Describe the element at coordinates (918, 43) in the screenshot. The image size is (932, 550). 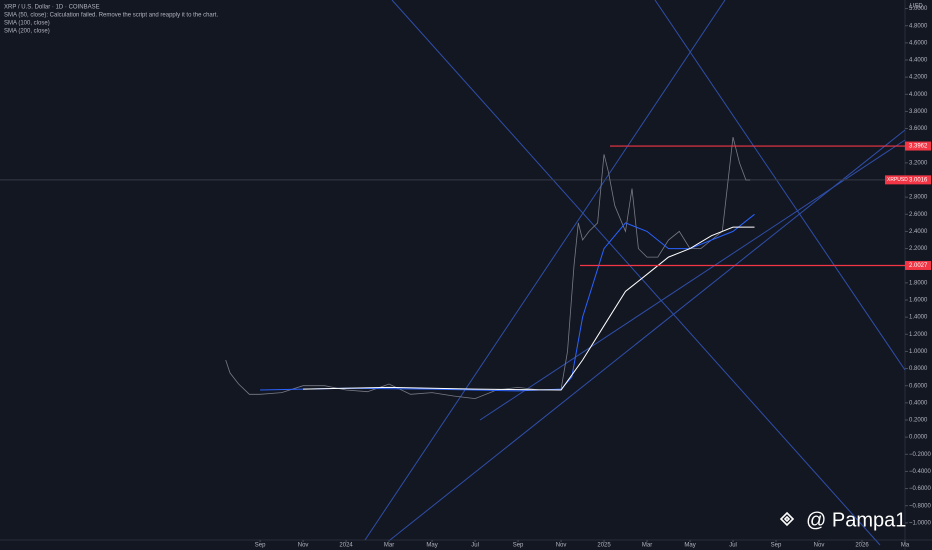
I see `y-tick-label: 4.6000` at that location.